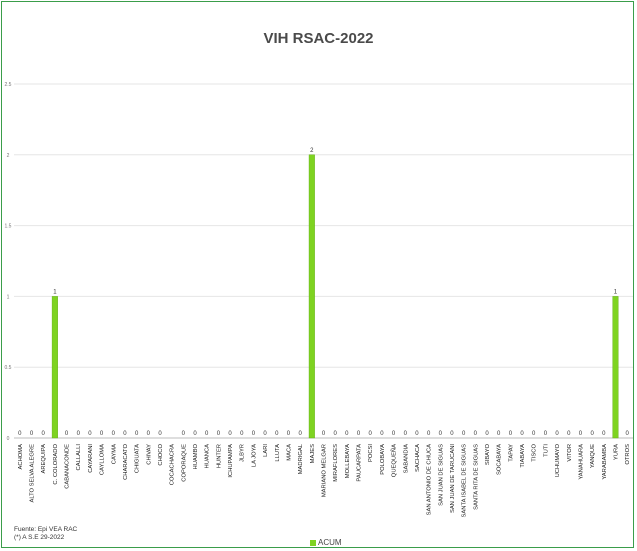  Describe the element at coordinates (616, 452) in the screenshot. I see `category-label: YURA` at that location.